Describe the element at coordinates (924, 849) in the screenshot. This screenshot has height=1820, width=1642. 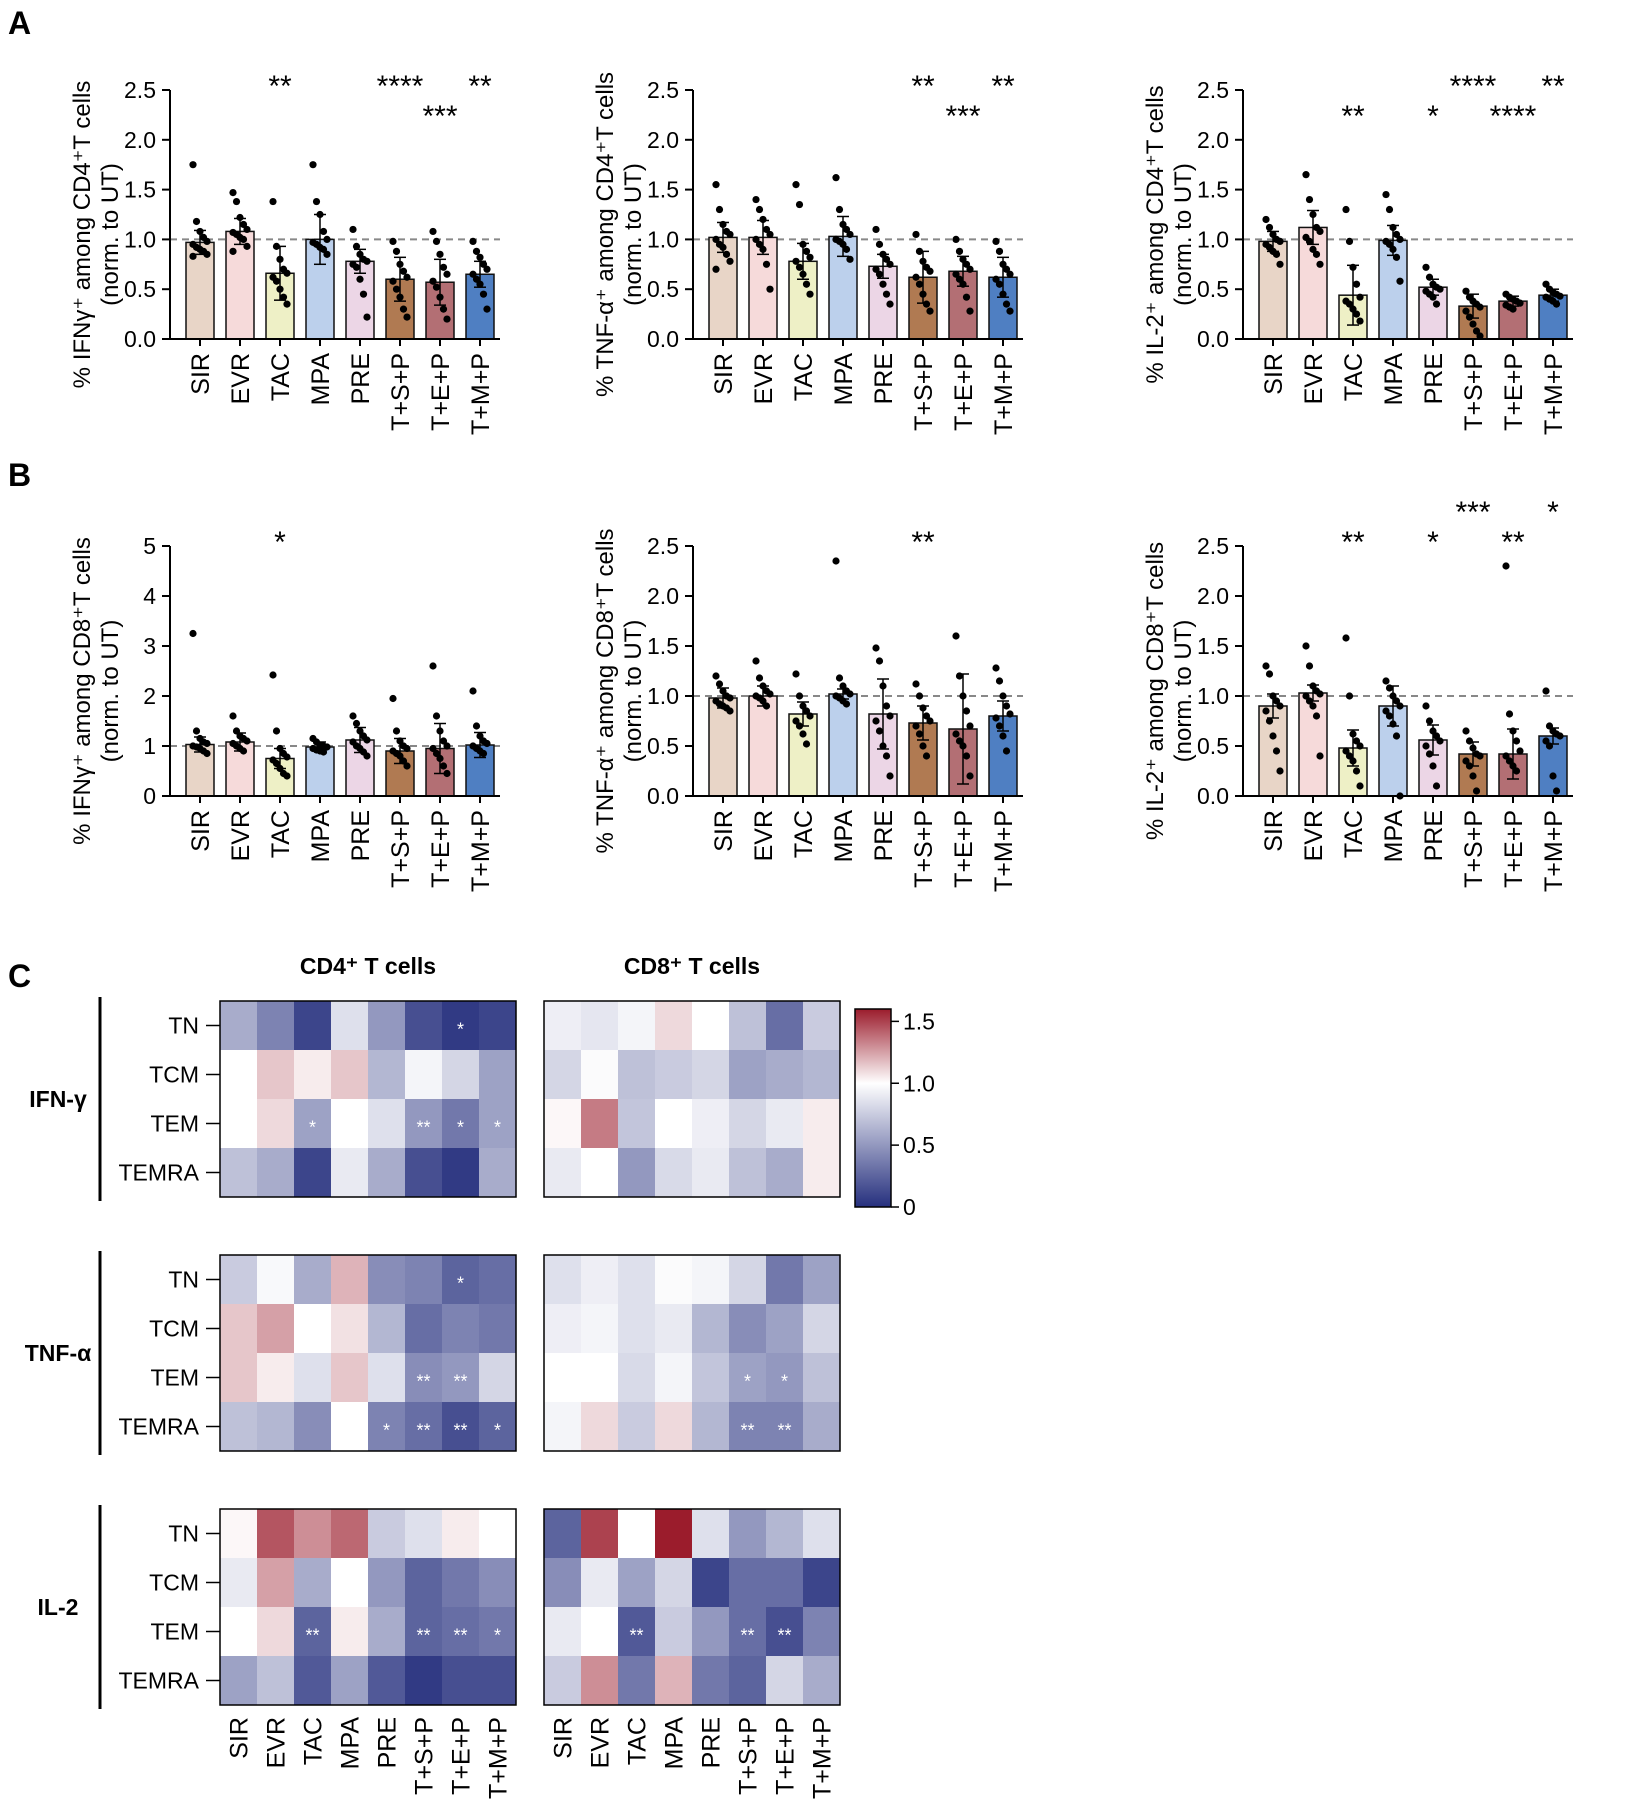
I see `x-tick-label: T+S+P` at that location.